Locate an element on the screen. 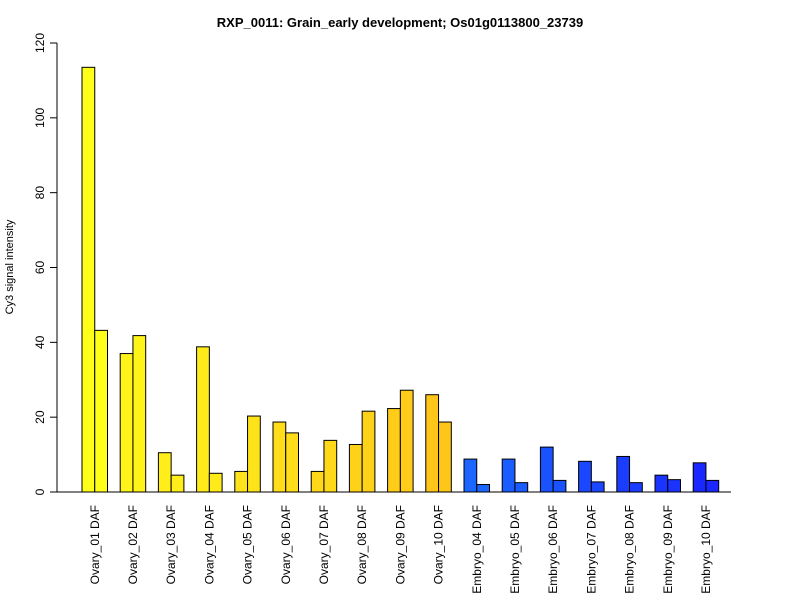 This screenshot has height=600, width=800. bar-embryo-04-daf-s1 is located at coordinates (470, 475).